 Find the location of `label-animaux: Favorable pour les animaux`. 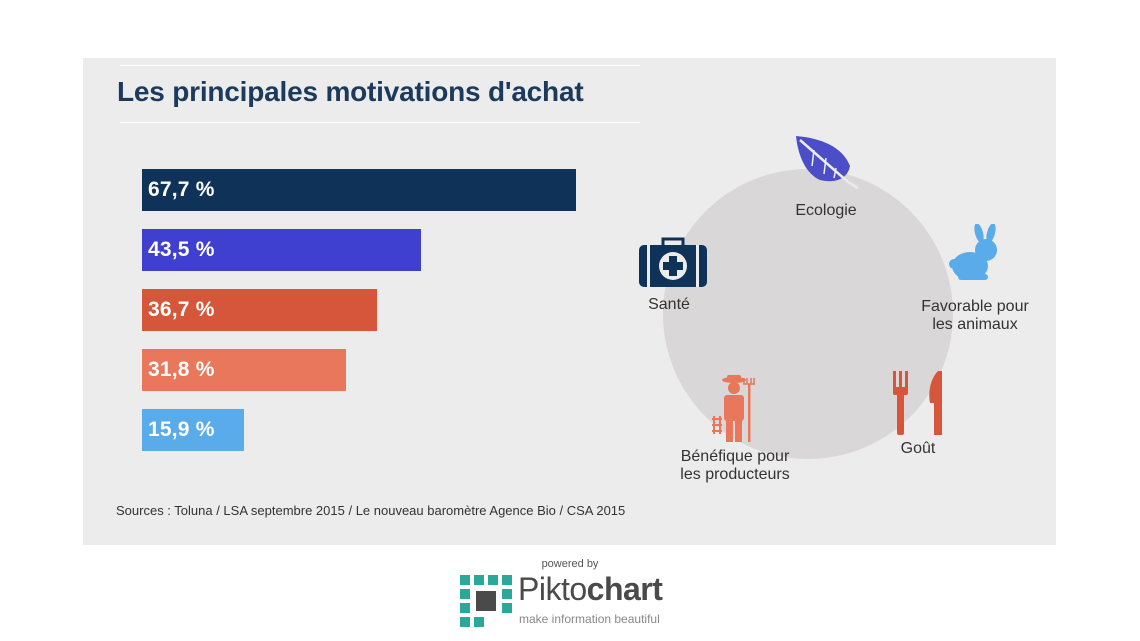

label-animaux: Favorable pour les animaux is located at coordinates (975, 316).